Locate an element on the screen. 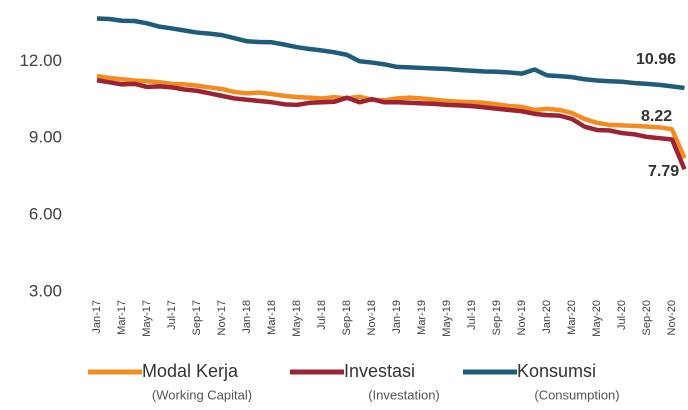 The width and height of the screenshot is (688, 410). x-tick-label: Jul-20 is located at coordinates (622, 315).